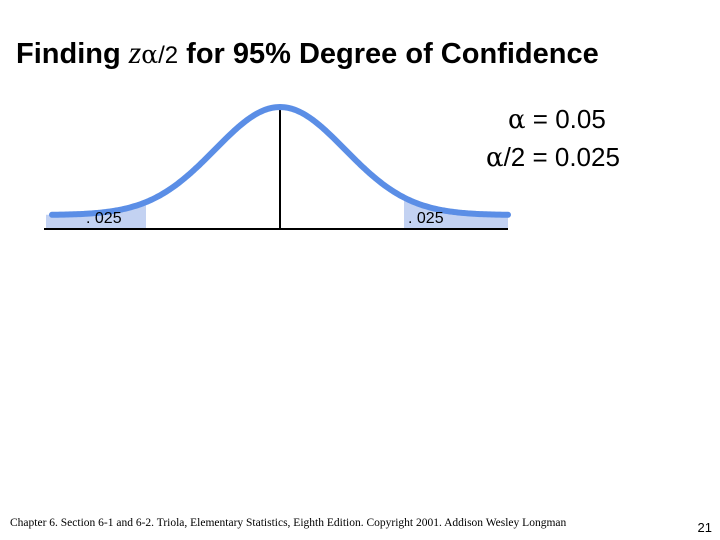  What do you see at coordinates (495, 158) in the screenshot?
I see `half-alpha-symbol: α` at bounding box center [495, 158].